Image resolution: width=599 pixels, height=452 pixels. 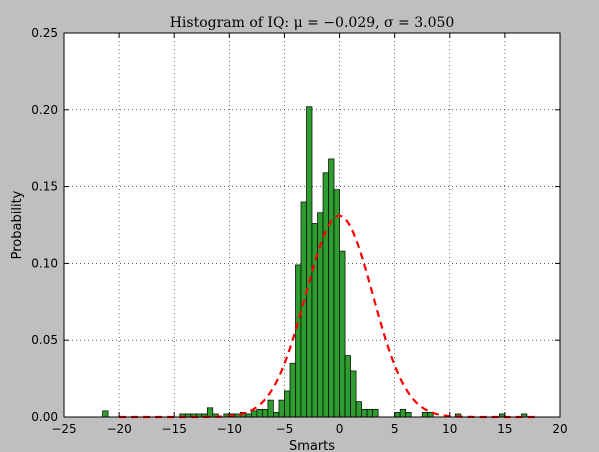 What do you see at coordinates (229, 429) in the screenshot?
I see `x-tick-label: −10` at bounding box center [229, 429].